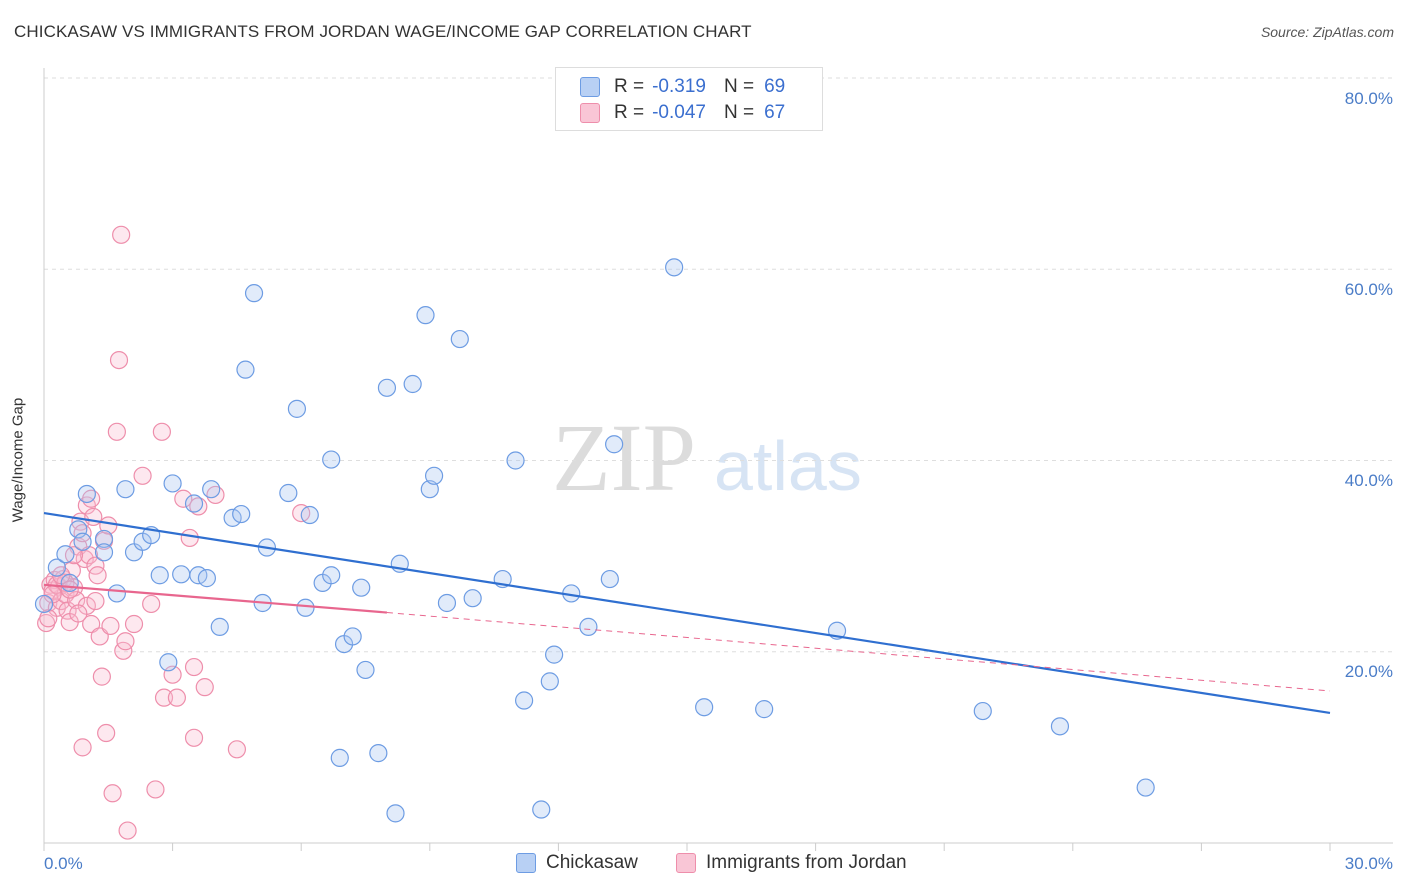  Describe the element at coordinates (1327, 32) in the screenshot. I see `source-label: Source: ZipAtlas.com` at that location.